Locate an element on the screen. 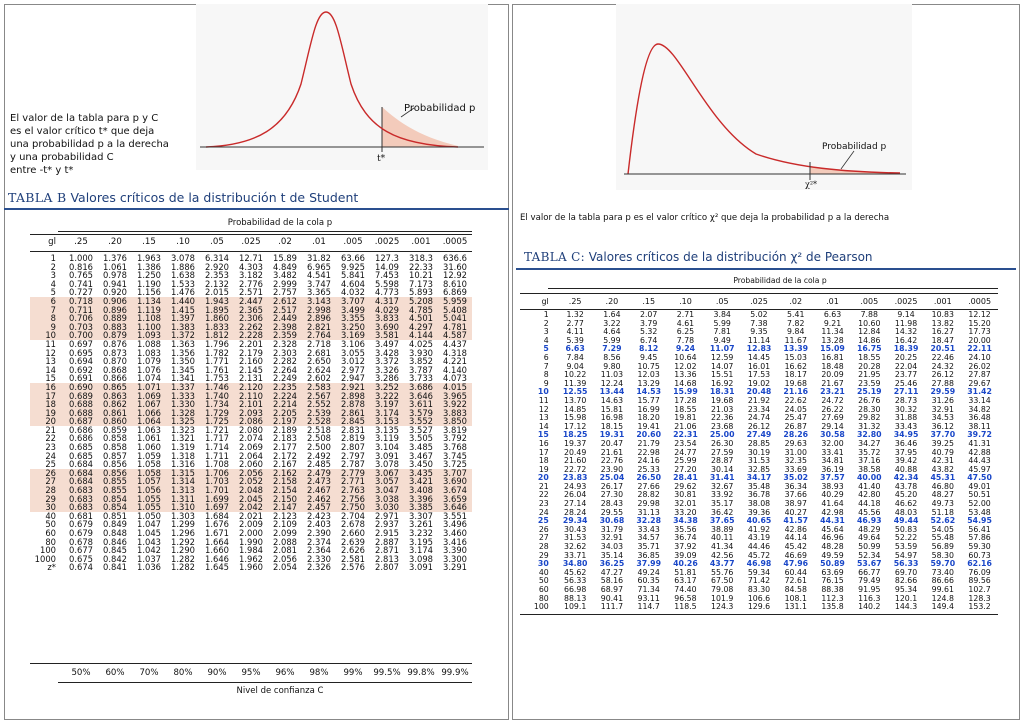 The height and width of the screenshot is (724, 1024). value-cell: 0.691 is located at coordinates (81, 378).